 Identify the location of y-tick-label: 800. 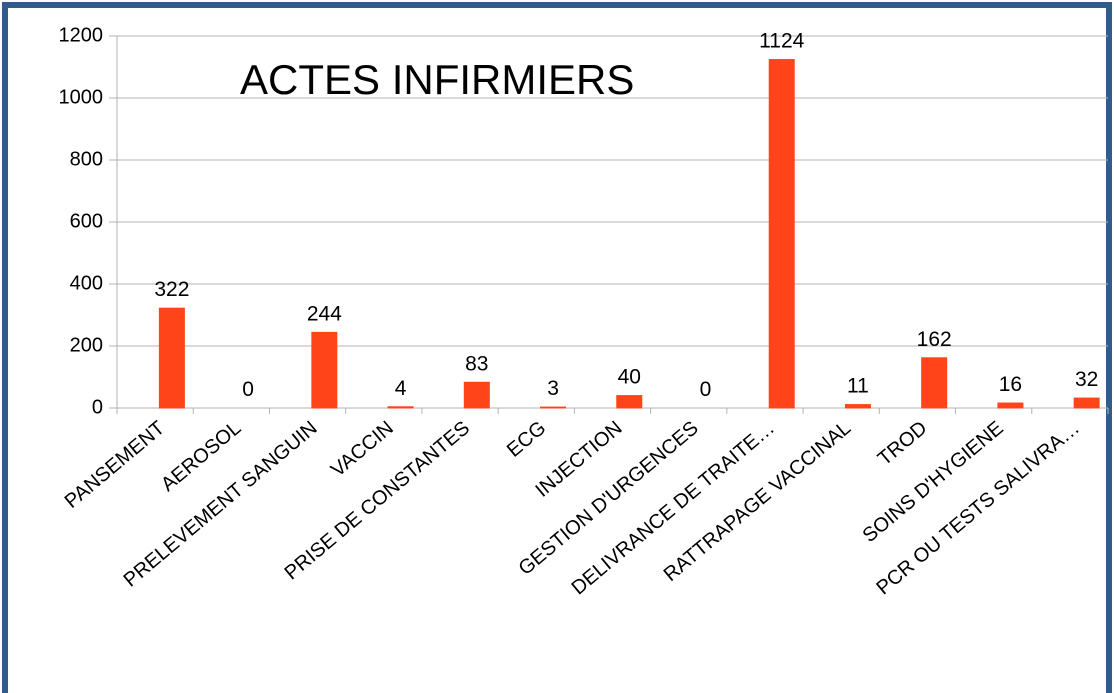
(86, 159).